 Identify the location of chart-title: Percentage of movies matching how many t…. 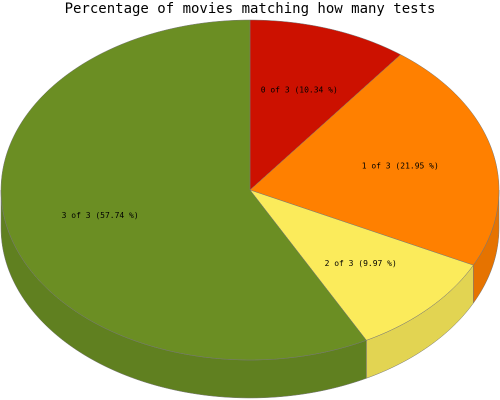
(250, 9).